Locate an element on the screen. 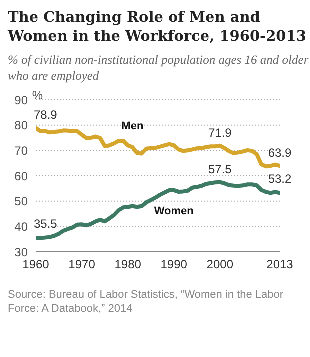 The height and width of the screenshot is (357, 310). y-tick-label: 80 is located at coordinates (21, 125).